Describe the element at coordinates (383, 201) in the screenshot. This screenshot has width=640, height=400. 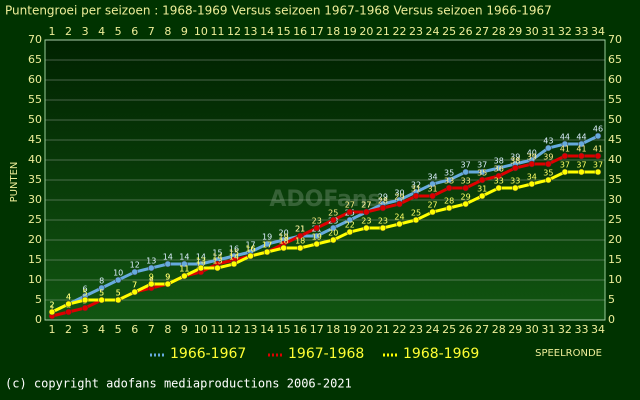
I see `data-label: 28` at that location.